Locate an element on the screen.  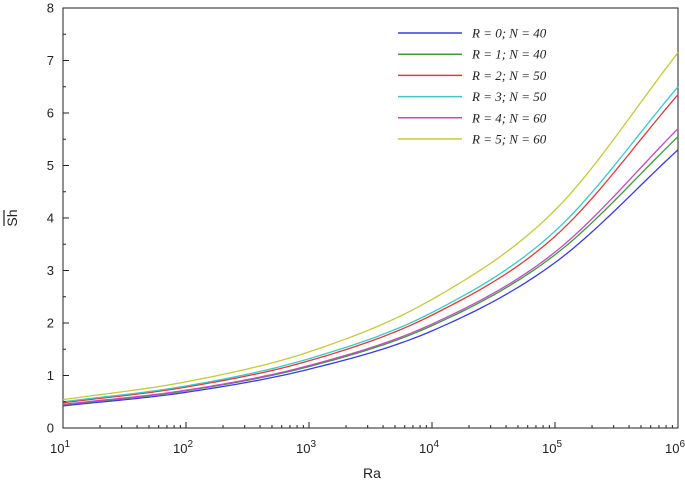
y-tick-label: 7 is located at coordinates (50, 60).